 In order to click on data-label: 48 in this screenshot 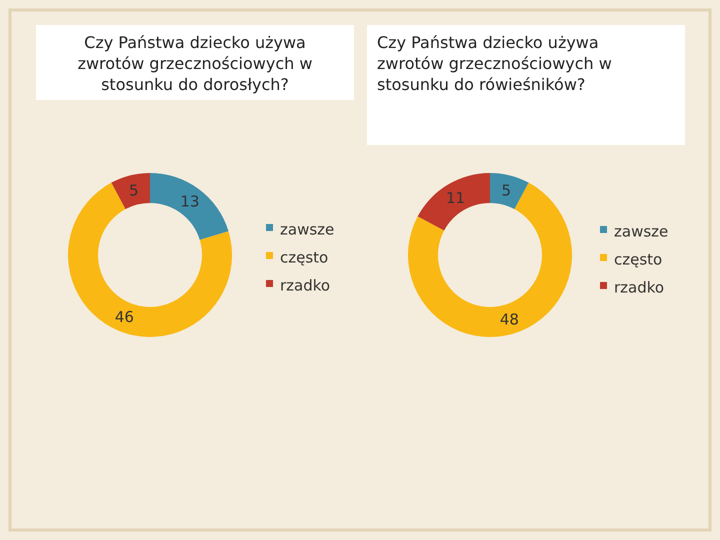, I will do `click(509, 319)`.